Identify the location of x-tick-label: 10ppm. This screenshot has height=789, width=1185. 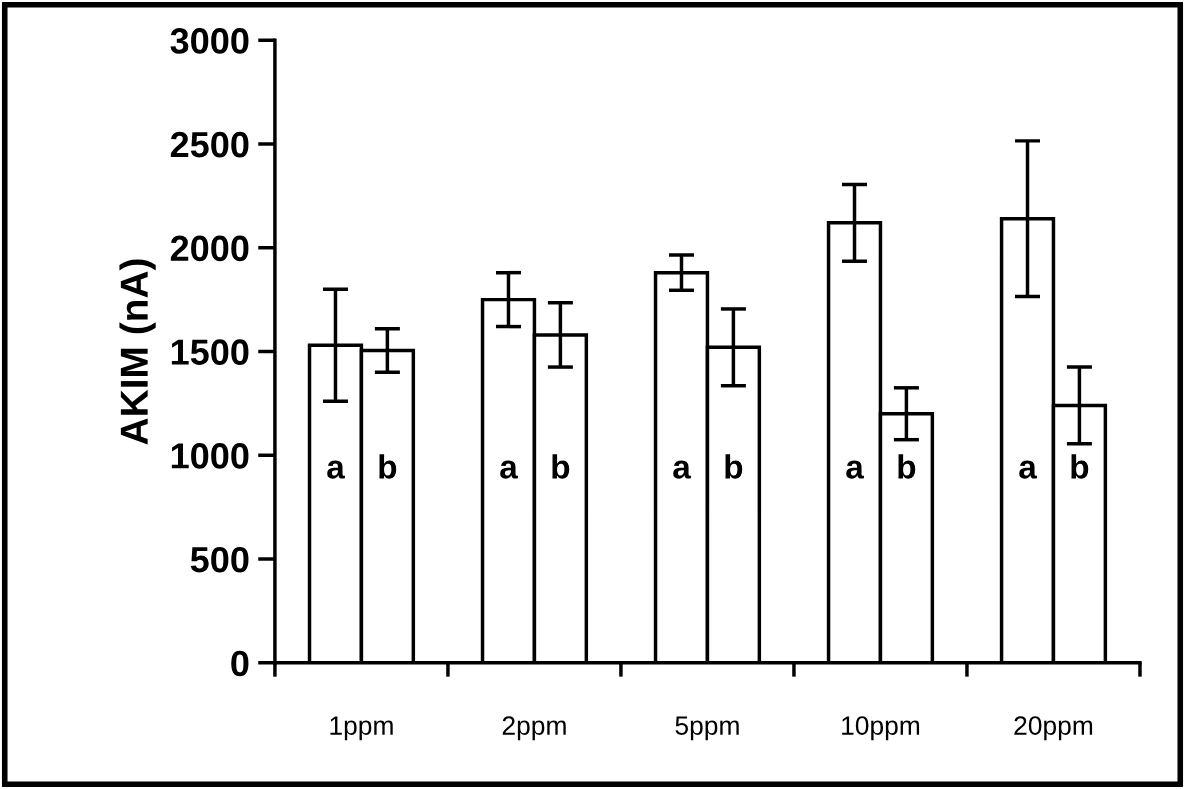
(881, 728).